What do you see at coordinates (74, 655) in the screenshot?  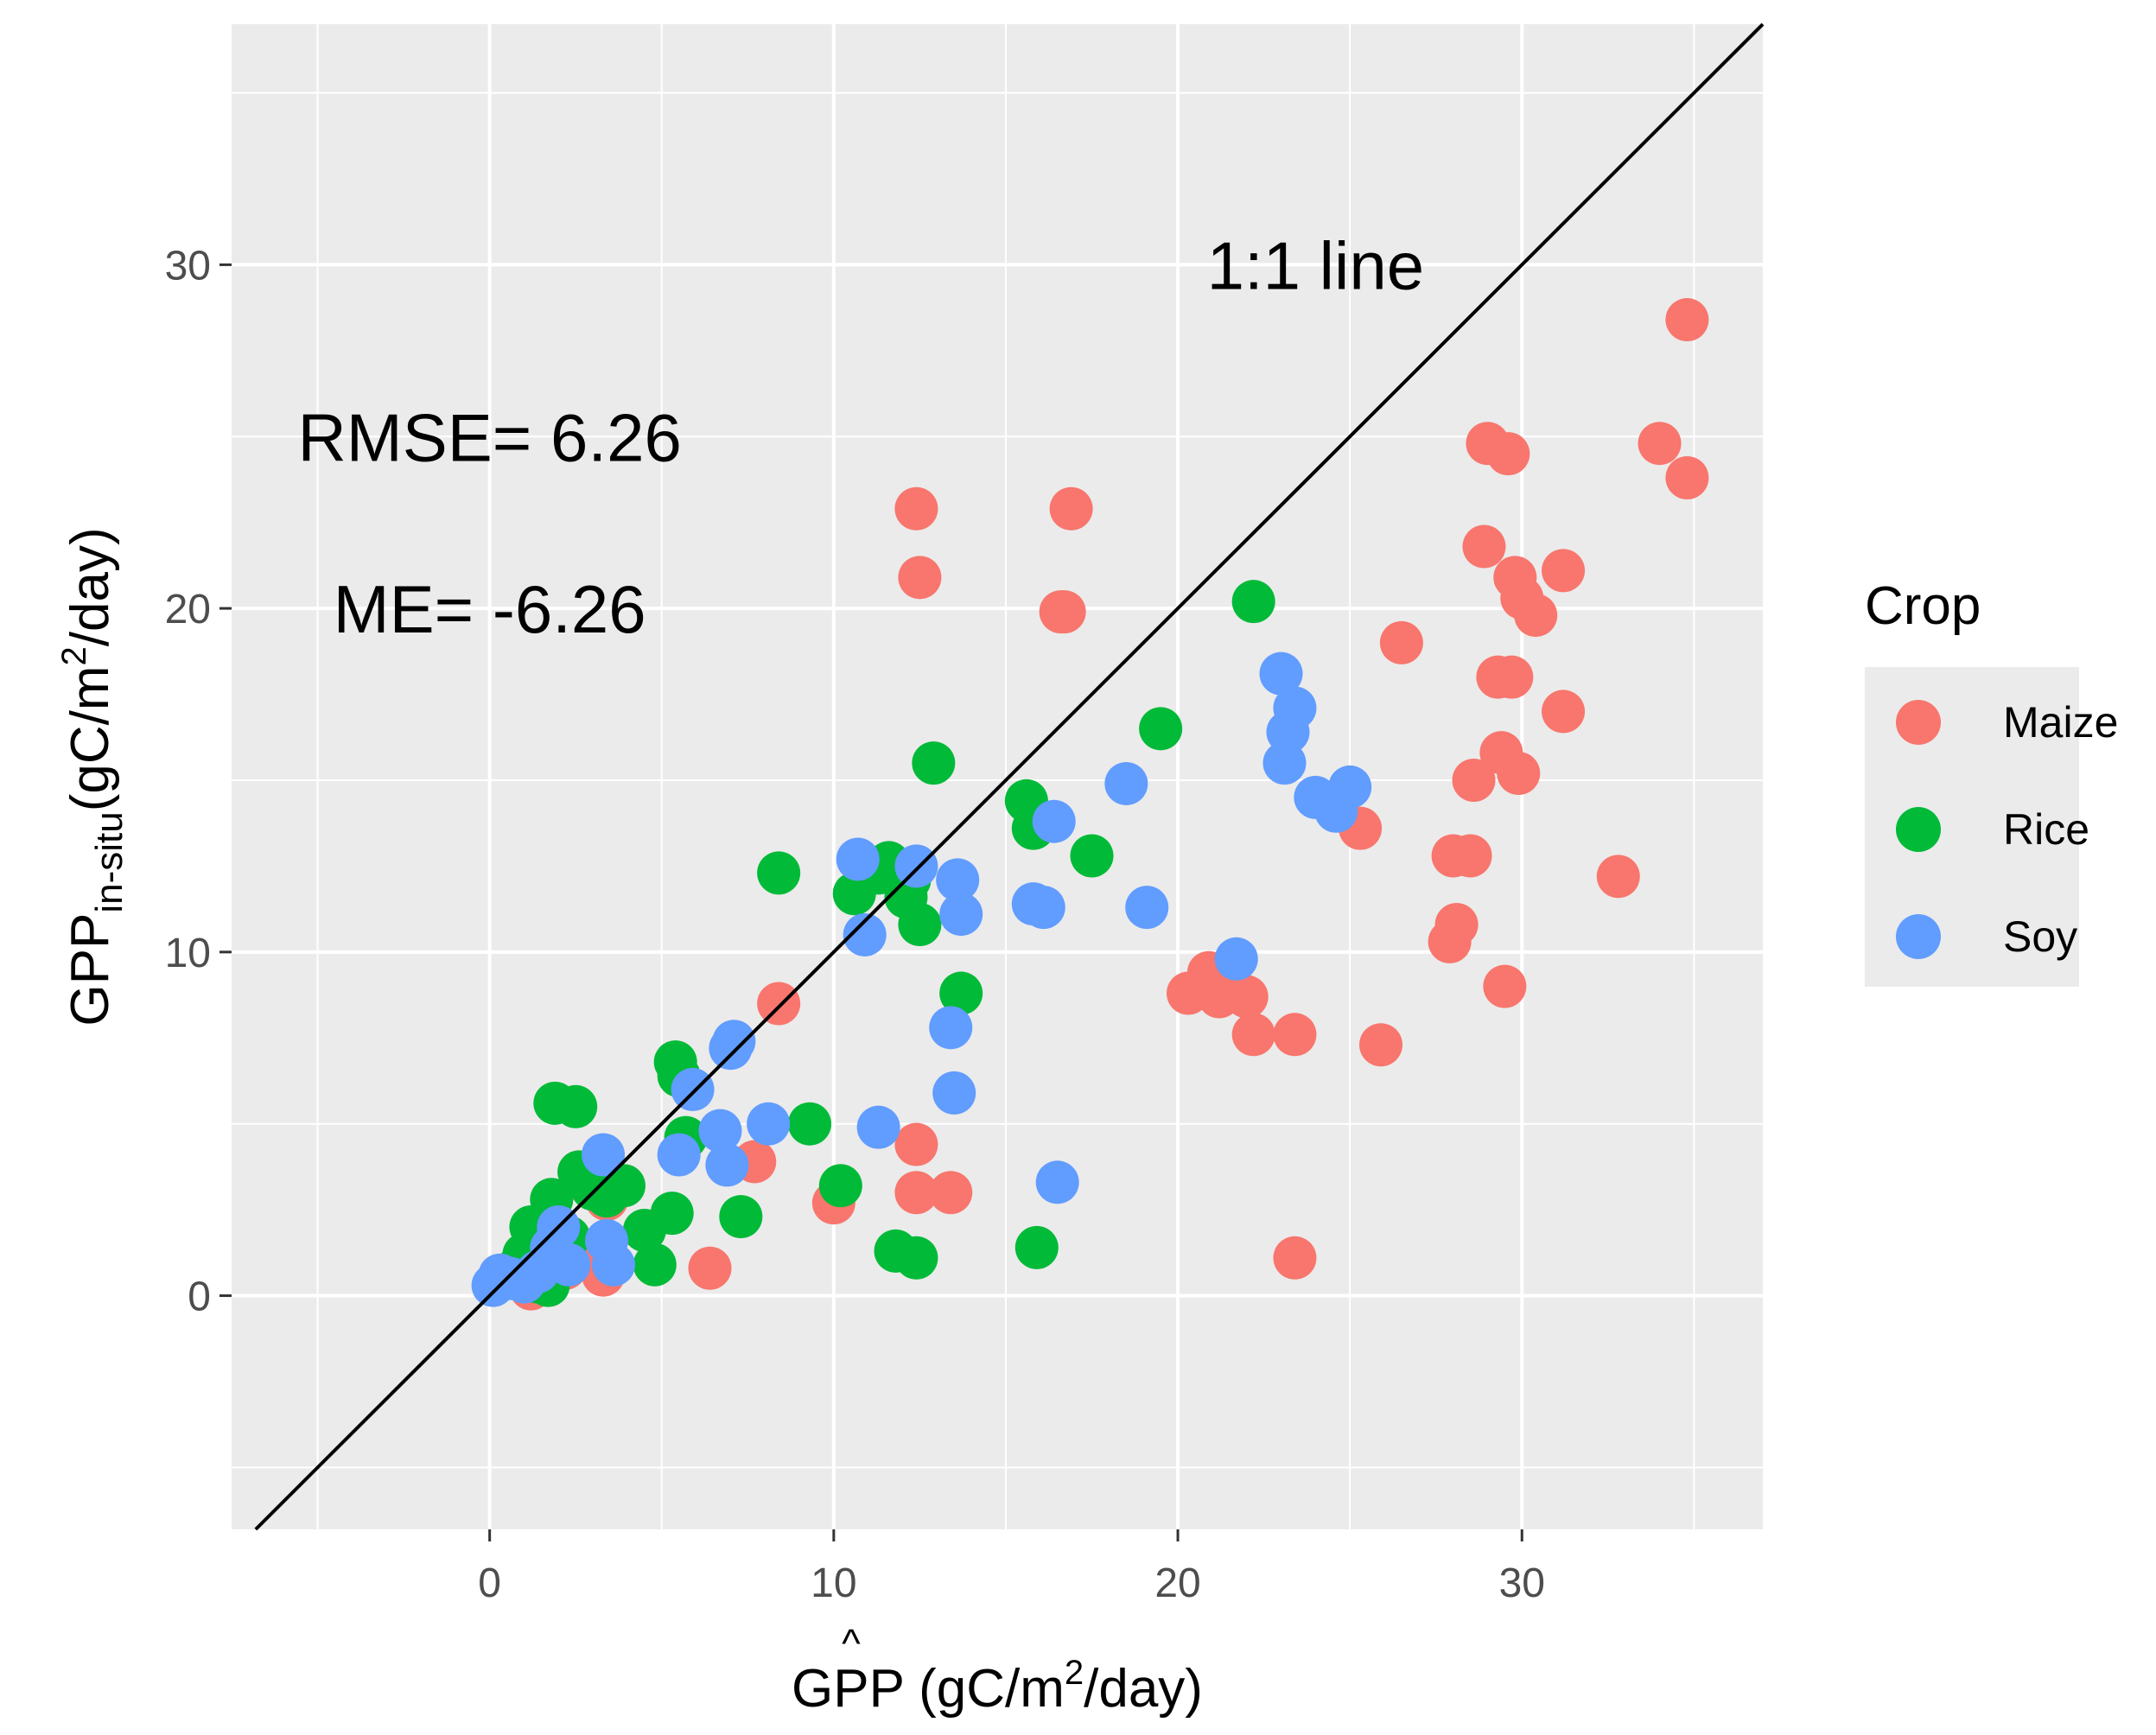 I see `y-title-sup: 2` at bounding box center [74, 655].